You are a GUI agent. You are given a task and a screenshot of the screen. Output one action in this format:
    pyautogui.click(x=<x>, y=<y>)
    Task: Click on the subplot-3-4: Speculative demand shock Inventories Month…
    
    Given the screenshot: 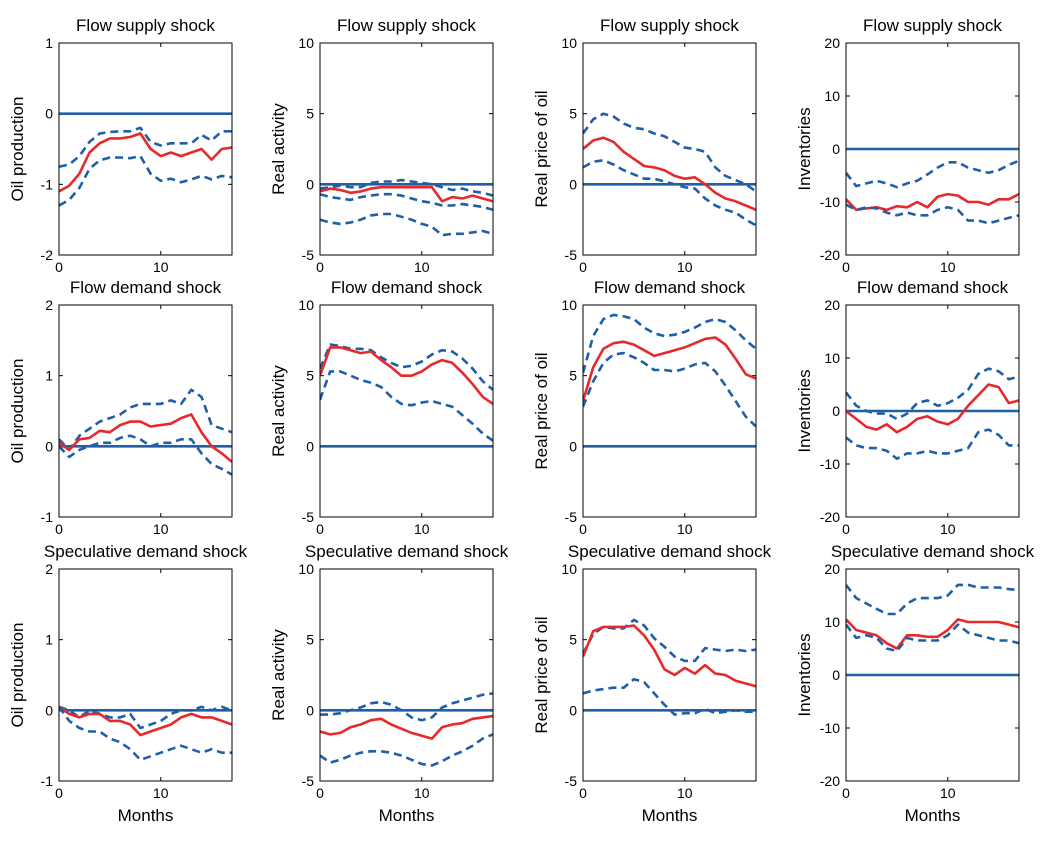 What is the action you would take?
    pyautogui.click(x=915, y=683)
    